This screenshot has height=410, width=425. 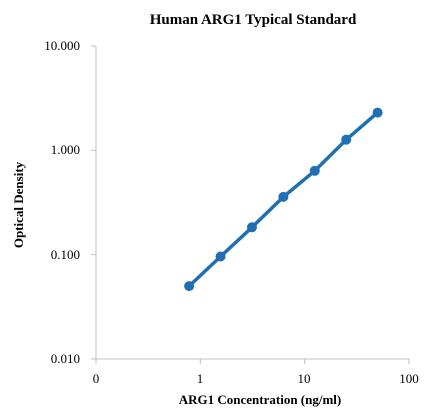 I want to click on x-axis-title: ARG1 Concentration (ng/ml), so click(x=260, y=399).